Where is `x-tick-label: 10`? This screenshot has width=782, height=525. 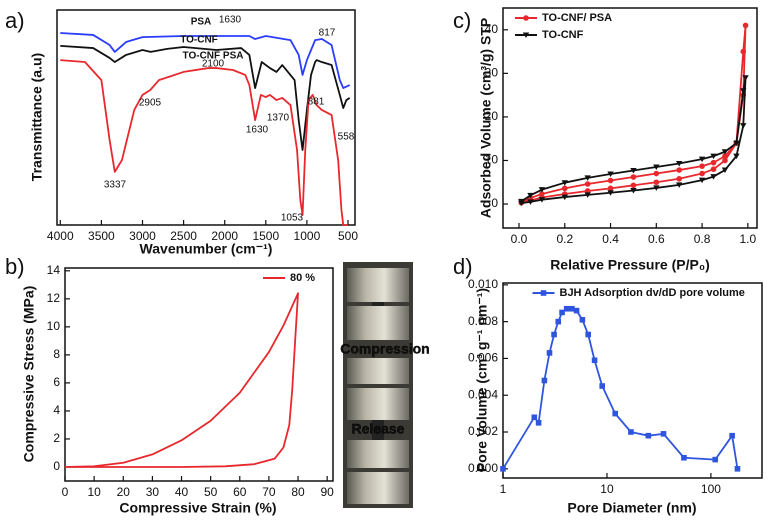 x-tick-label: 10 is located at coordinates (94, 492).